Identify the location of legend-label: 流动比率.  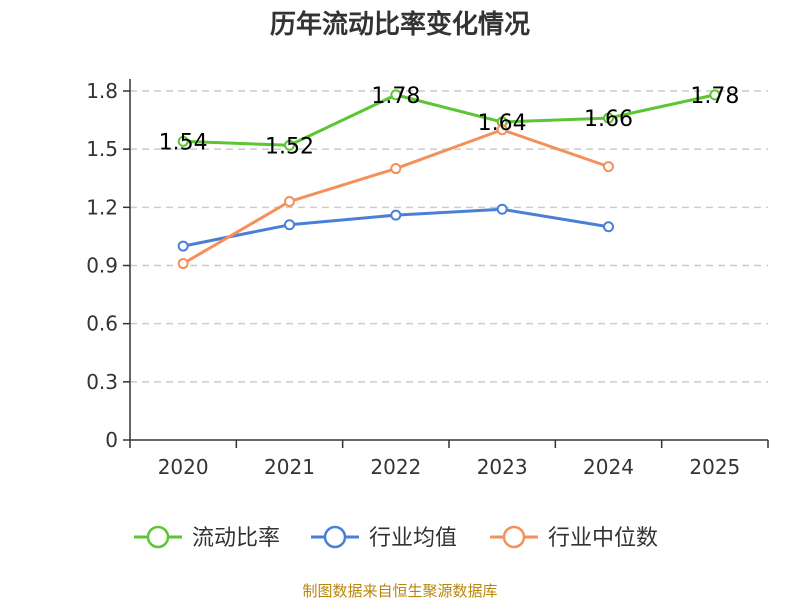
(236, 538).